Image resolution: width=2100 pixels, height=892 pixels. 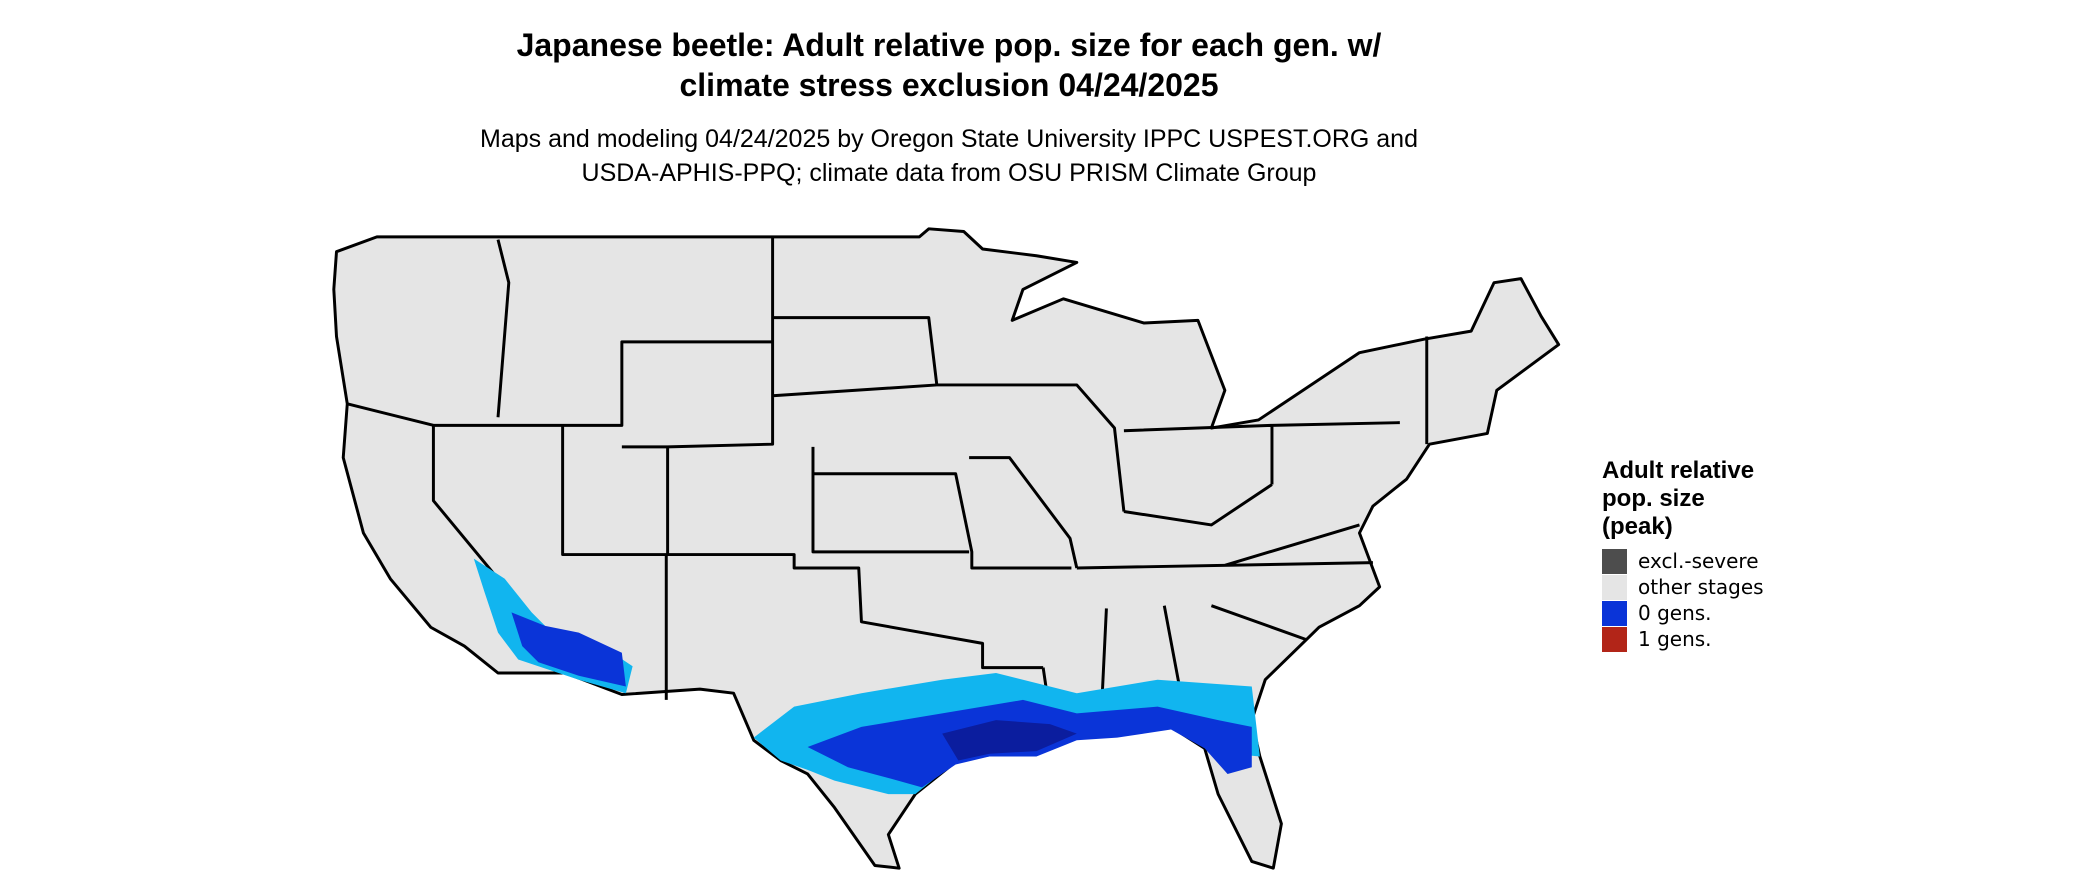 What do you see at coordinates (1701, 587) in the screenshot?
I see `legend-label: other stages` at bounding box center [1701, 587].